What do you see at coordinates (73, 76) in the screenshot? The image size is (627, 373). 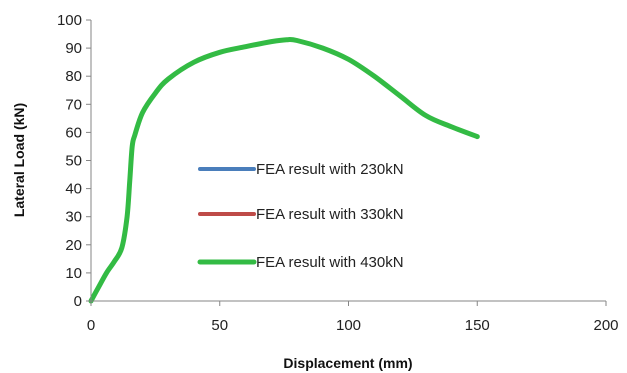 I see `y-tick-label: 80` at bounding box center [73, 76].